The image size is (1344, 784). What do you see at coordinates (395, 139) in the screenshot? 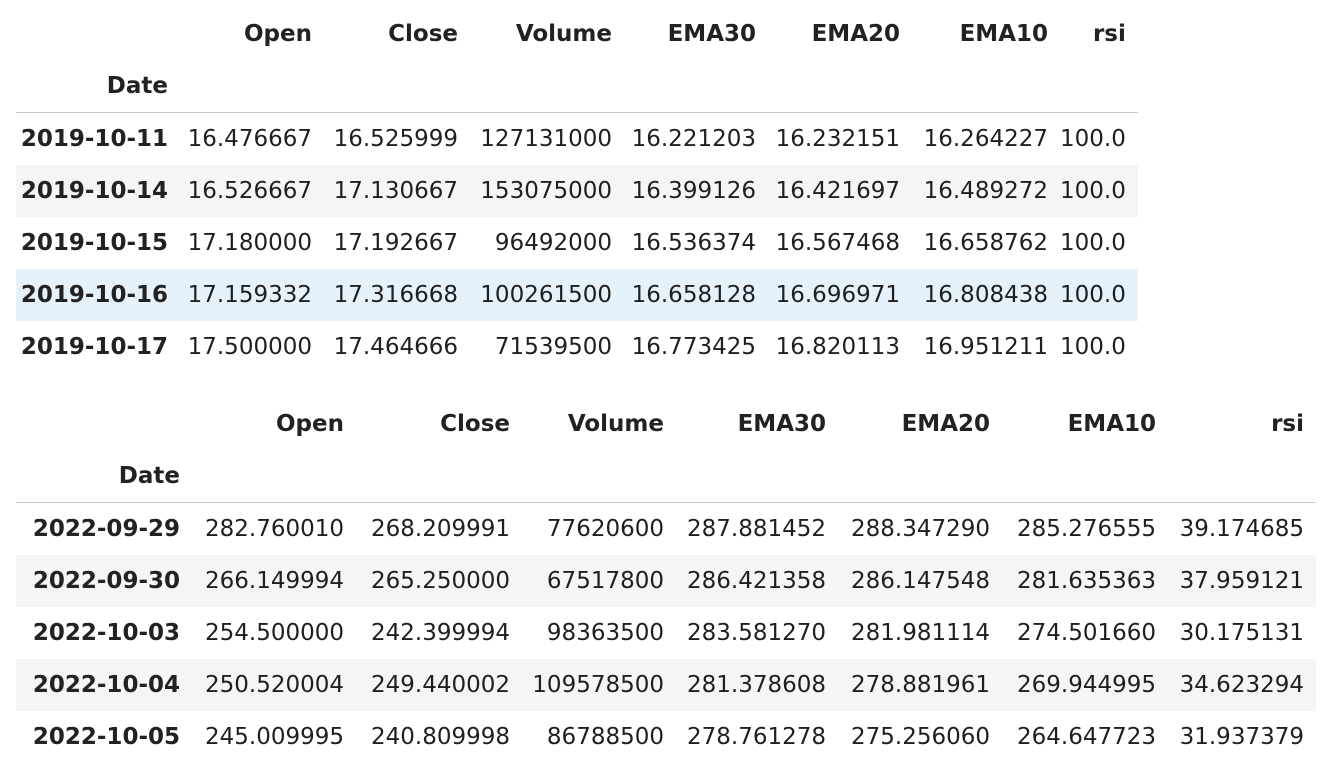
I see `cell-close: 16.525999` at bounding box center [395, 139].